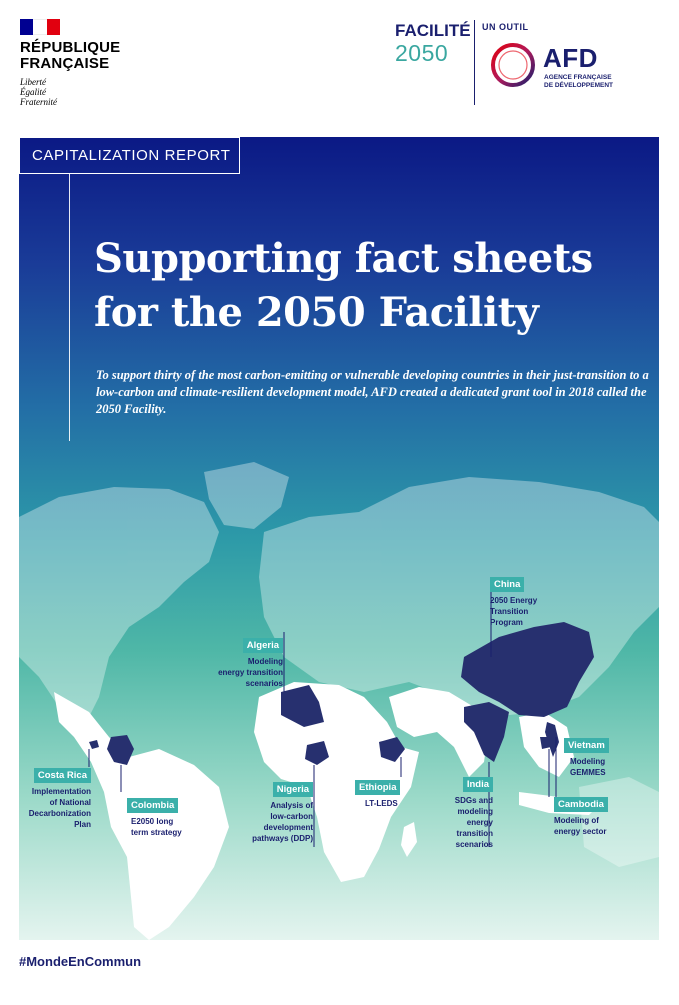 The height and width of the screenshot is (1005, 679). What do you see at coordinates (422, 53) in the screenshot?
I see `facilite-year: 2050` at bounding box center [422, 53].